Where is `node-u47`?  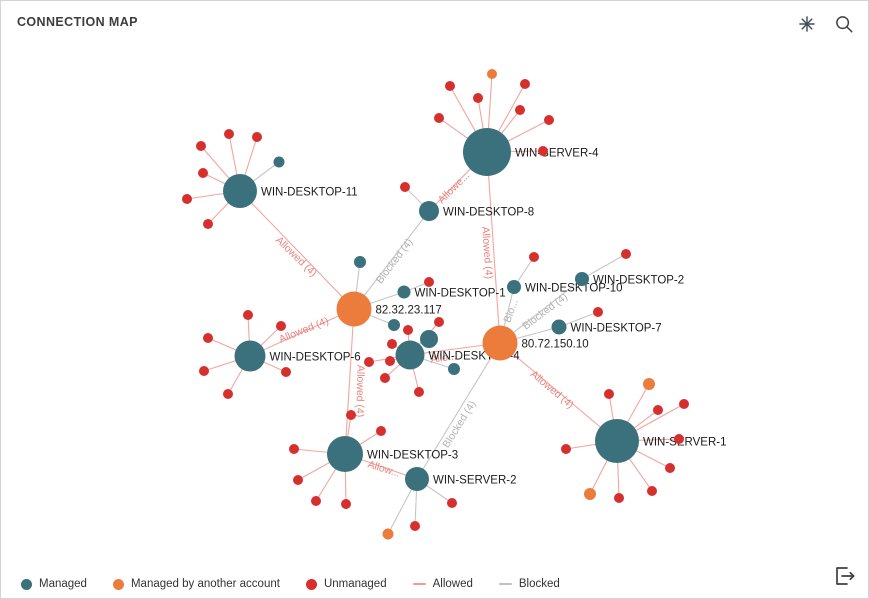 node-u47 is located at coordinates (679, 439).